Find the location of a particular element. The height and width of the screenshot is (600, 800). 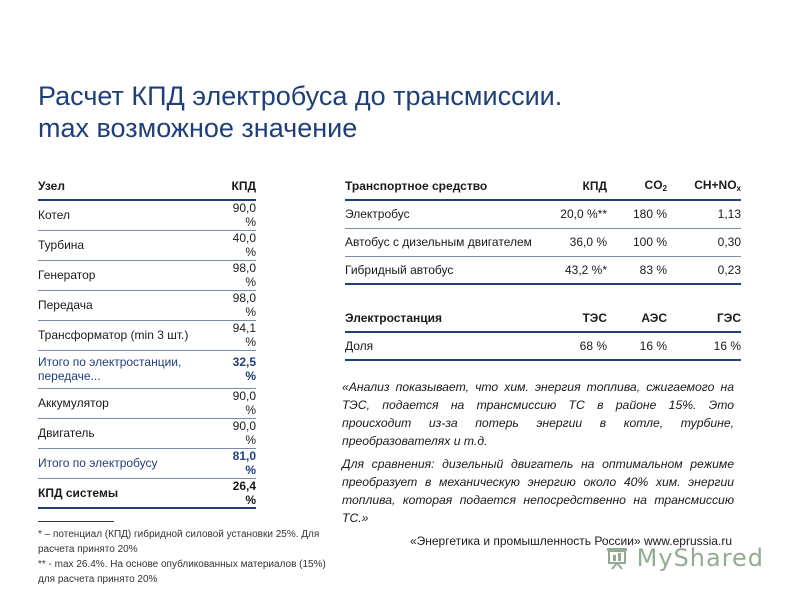

row-name: Итого по электробусу is located at coordinates (130, 463).